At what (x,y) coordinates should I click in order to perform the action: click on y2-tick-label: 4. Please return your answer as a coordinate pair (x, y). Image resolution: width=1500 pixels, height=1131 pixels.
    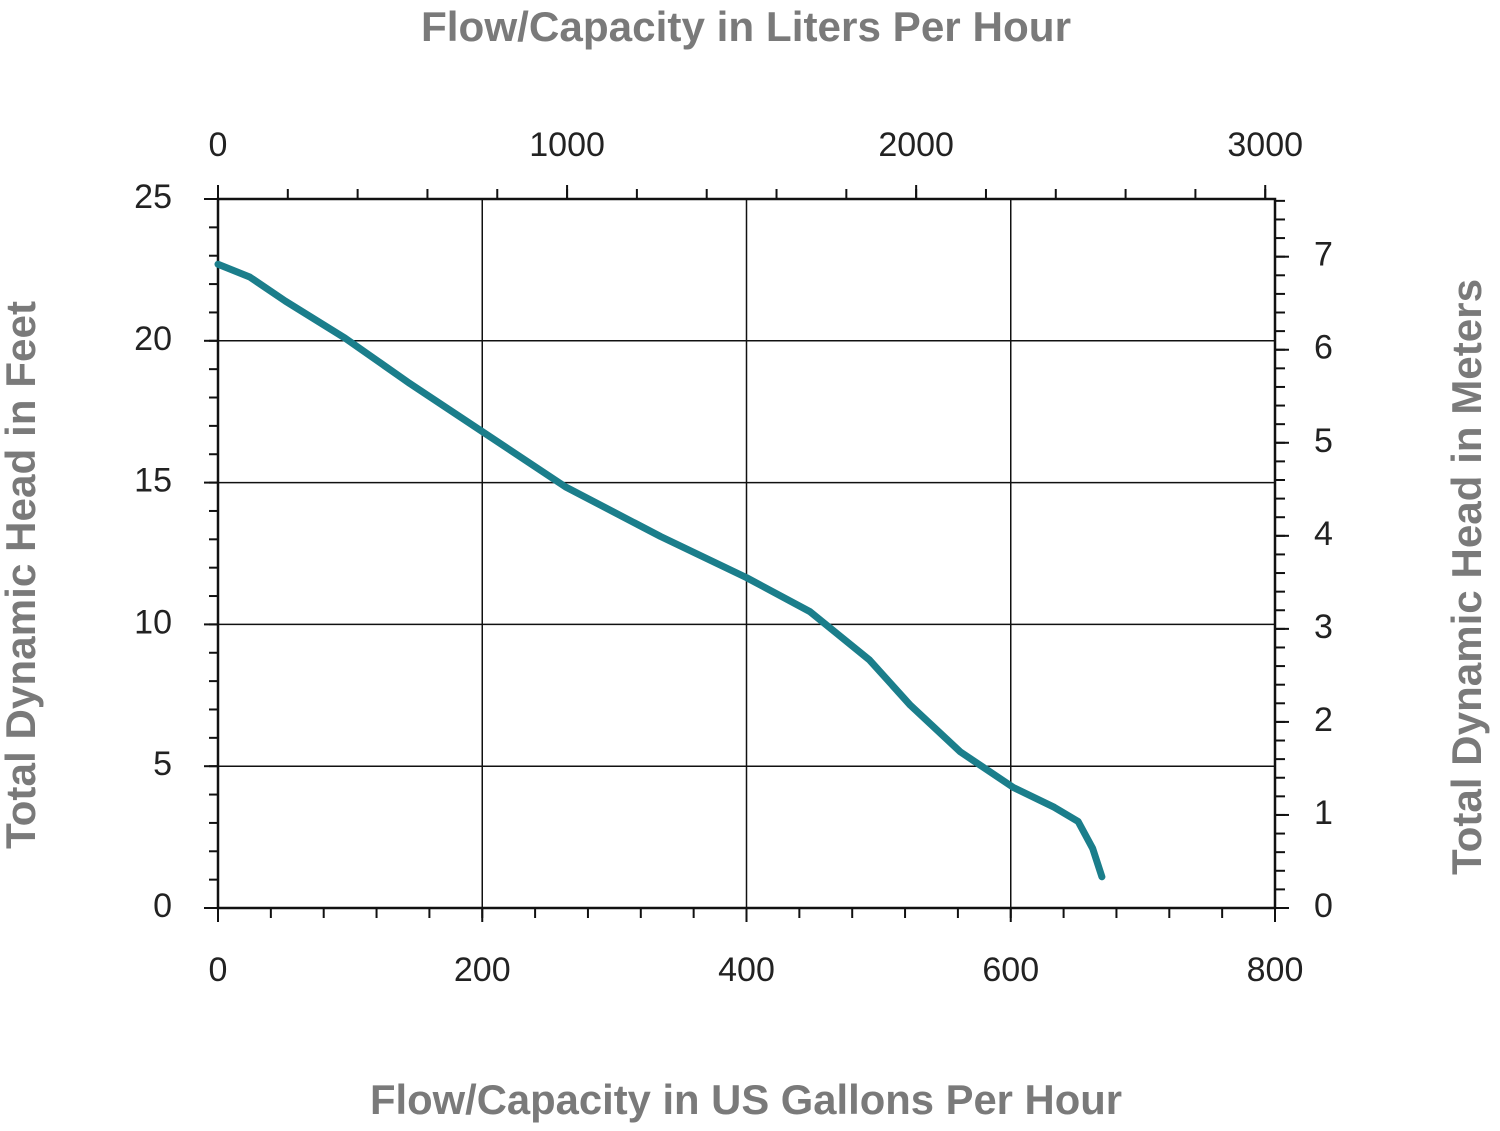
    Looking at the image, I should click on (1323, 534).